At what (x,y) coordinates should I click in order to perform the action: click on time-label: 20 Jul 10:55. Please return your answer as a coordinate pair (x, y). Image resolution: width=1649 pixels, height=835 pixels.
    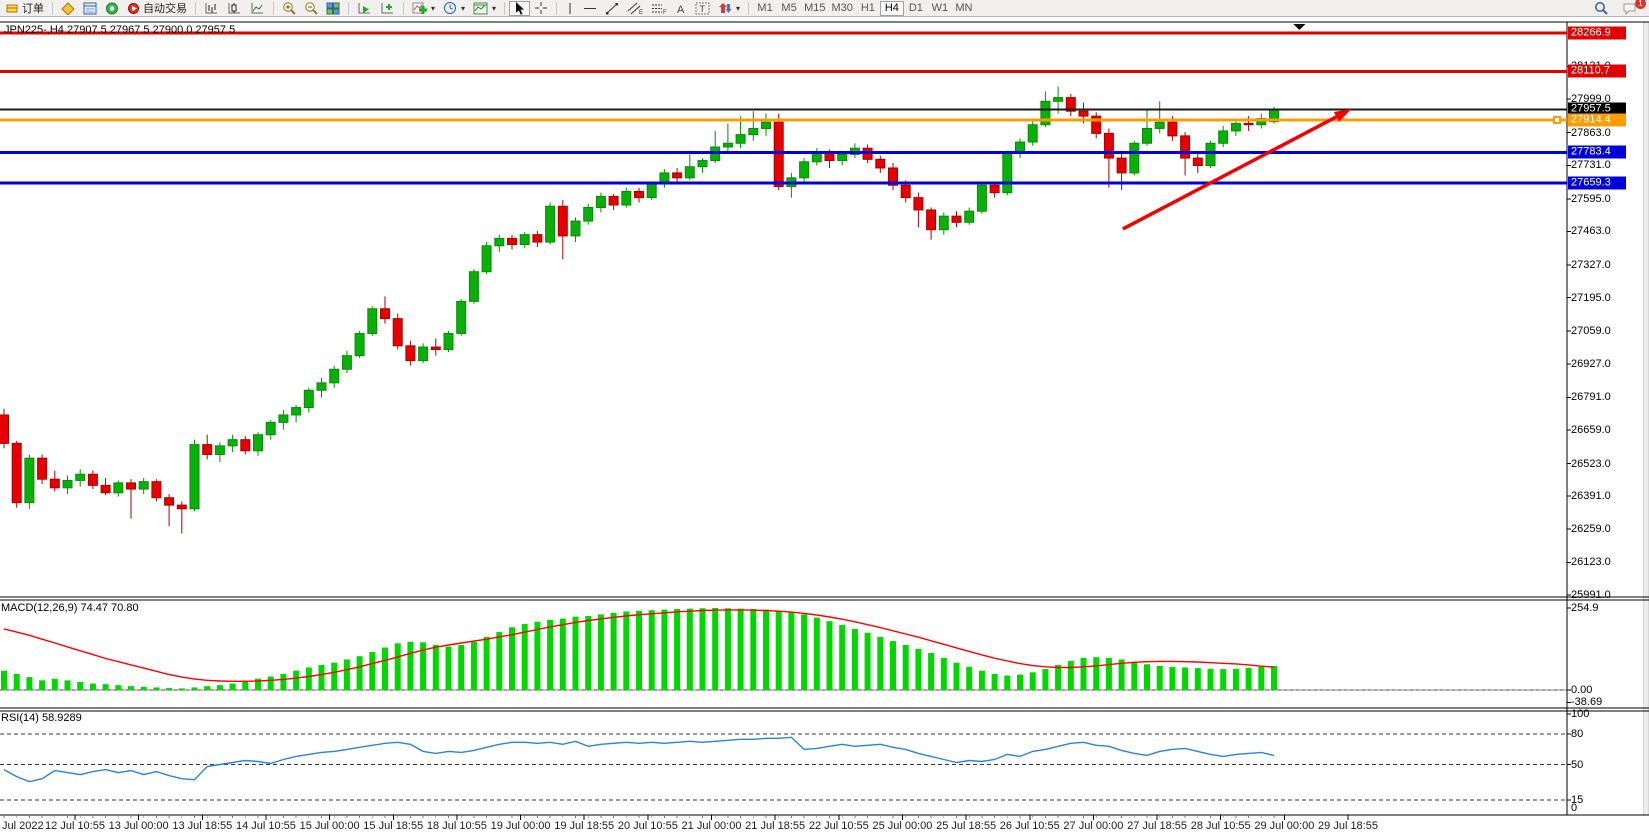
    Looking at the image, I should click on (647, 826).